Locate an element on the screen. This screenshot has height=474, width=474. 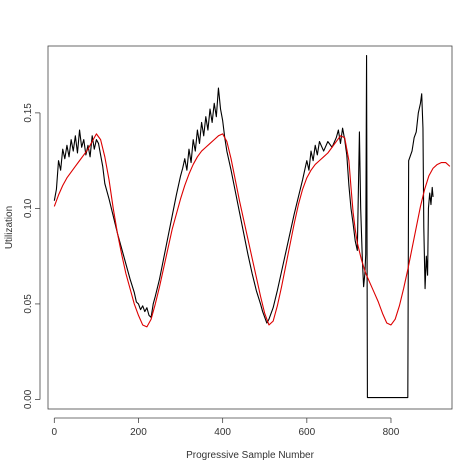
x-tick-label: 400 is located at coordinates (222, 432).